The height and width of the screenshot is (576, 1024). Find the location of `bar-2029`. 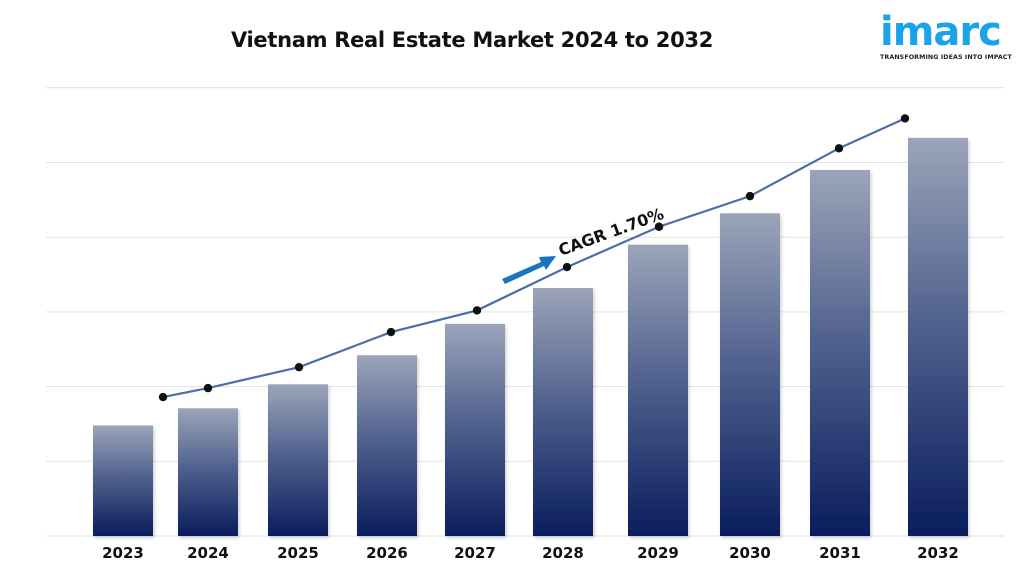

bar-2029 is located at coordinates (658, 390).